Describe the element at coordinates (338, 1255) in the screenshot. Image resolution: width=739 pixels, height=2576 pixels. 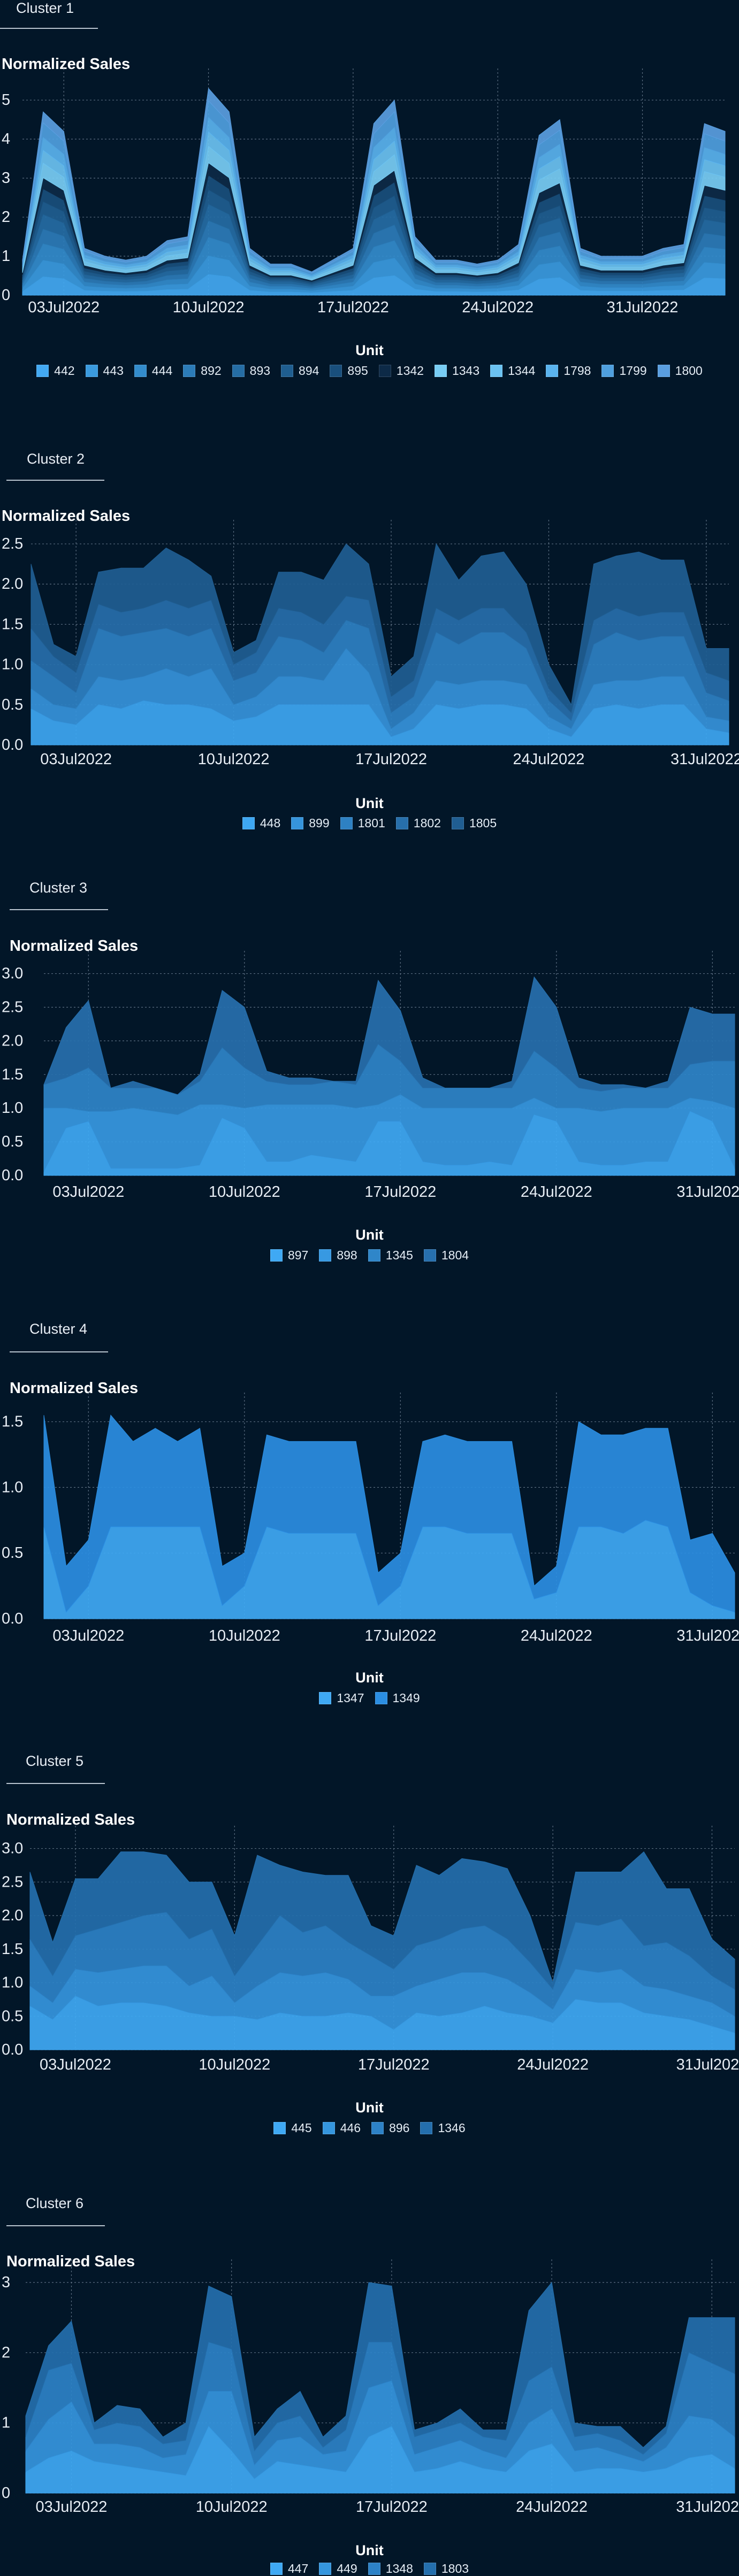
I see `legend-item: 898` at that location.